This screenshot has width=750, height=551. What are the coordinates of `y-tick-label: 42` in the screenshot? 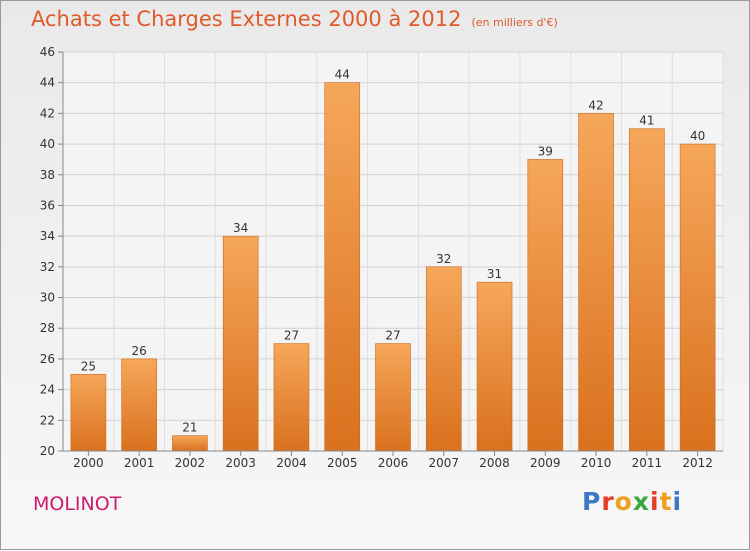 It's located at (47, 113).